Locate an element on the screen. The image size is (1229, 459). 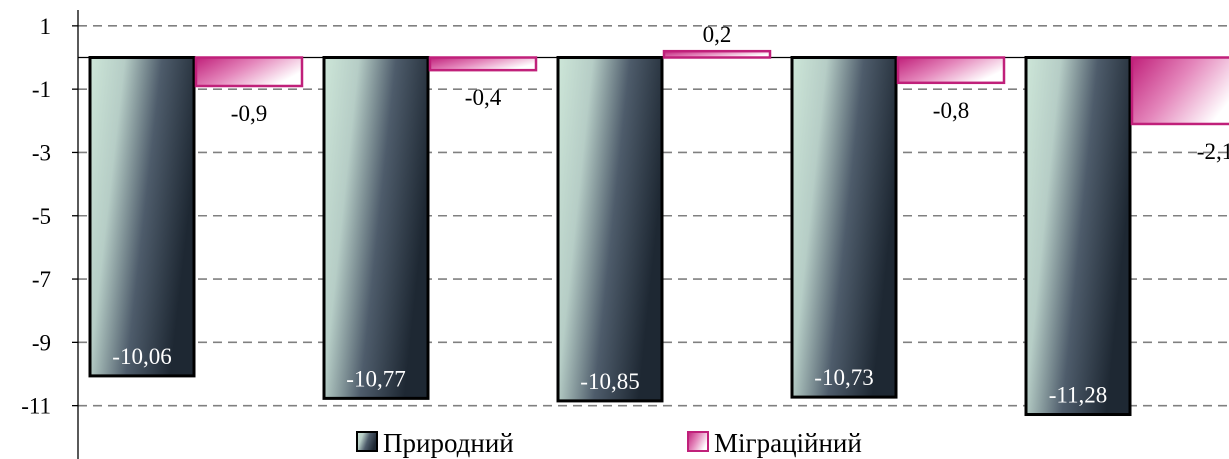
data-label-migration: -0,9 is located at coordinates (249, 113).